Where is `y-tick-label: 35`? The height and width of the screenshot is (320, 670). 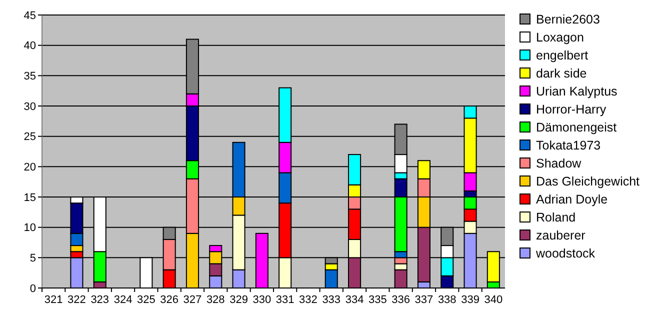
y-tick-label: 35 is located at coordinates (30, 76).